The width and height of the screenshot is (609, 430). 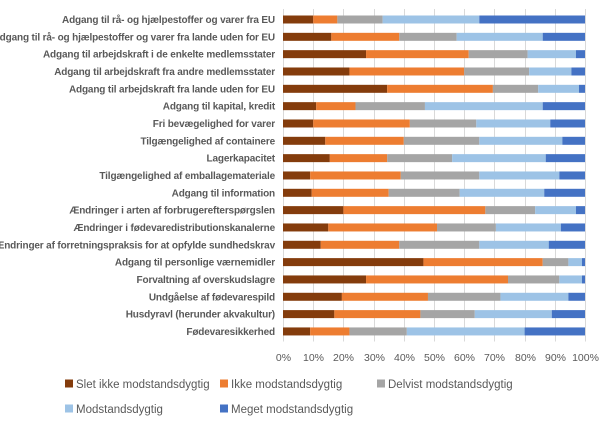 I want to click on category-label: Fri bevægelighed for varer, so click(x=214, y=124).